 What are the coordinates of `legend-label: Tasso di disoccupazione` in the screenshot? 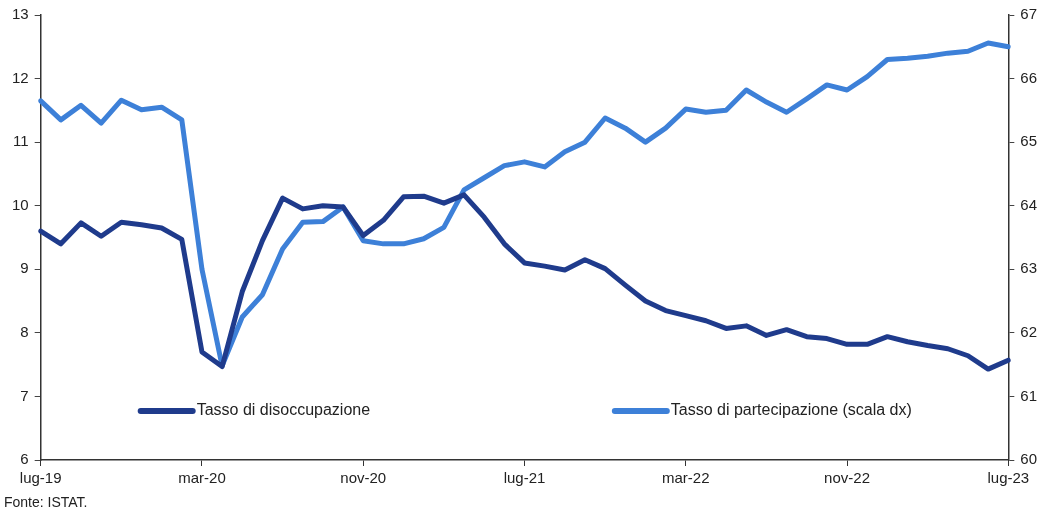 It's located at (283, 410).